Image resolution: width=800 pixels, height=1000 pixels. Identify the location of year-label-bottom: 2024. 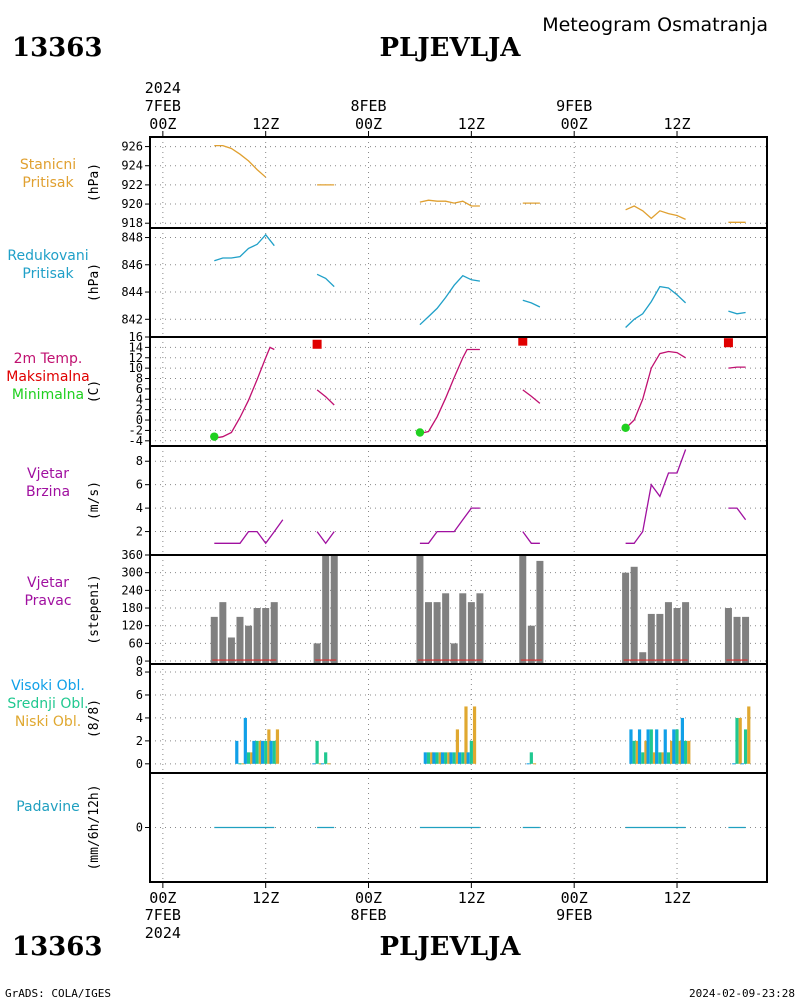
(163, 933).